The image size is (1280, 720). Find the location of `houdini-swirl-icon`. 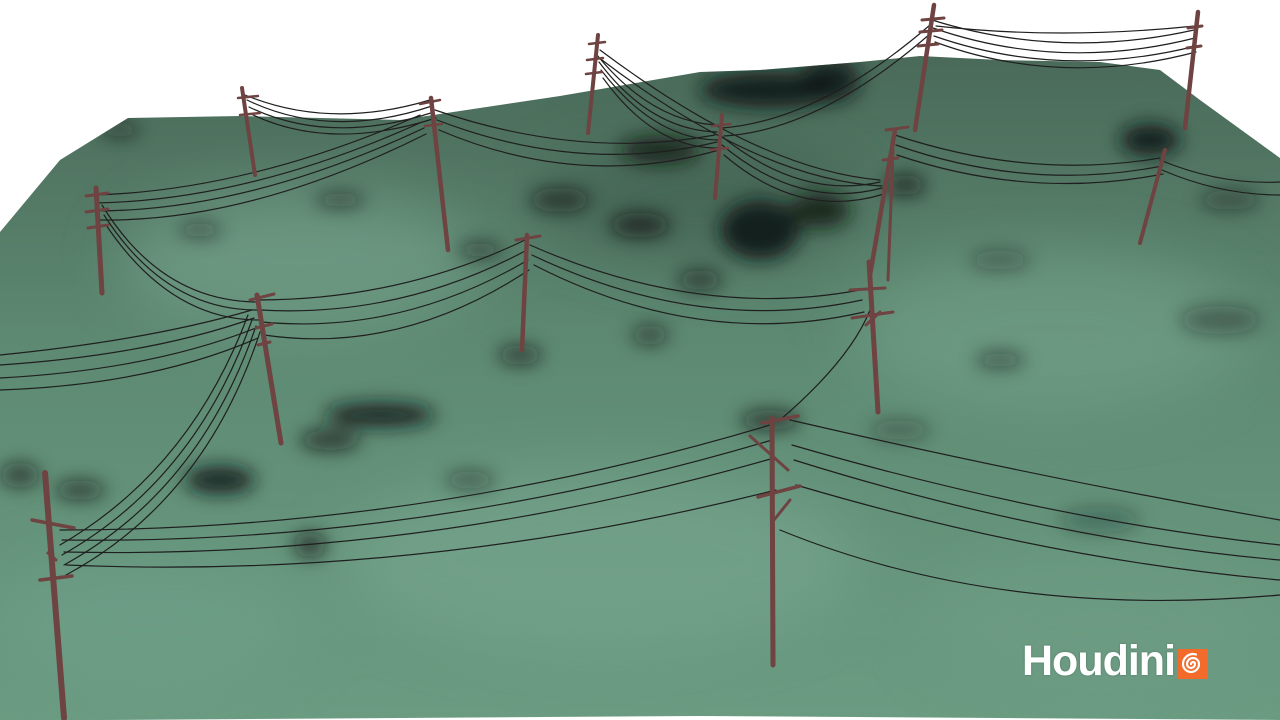

houdini-swirl-icon is located at coordinates (1193, 664).